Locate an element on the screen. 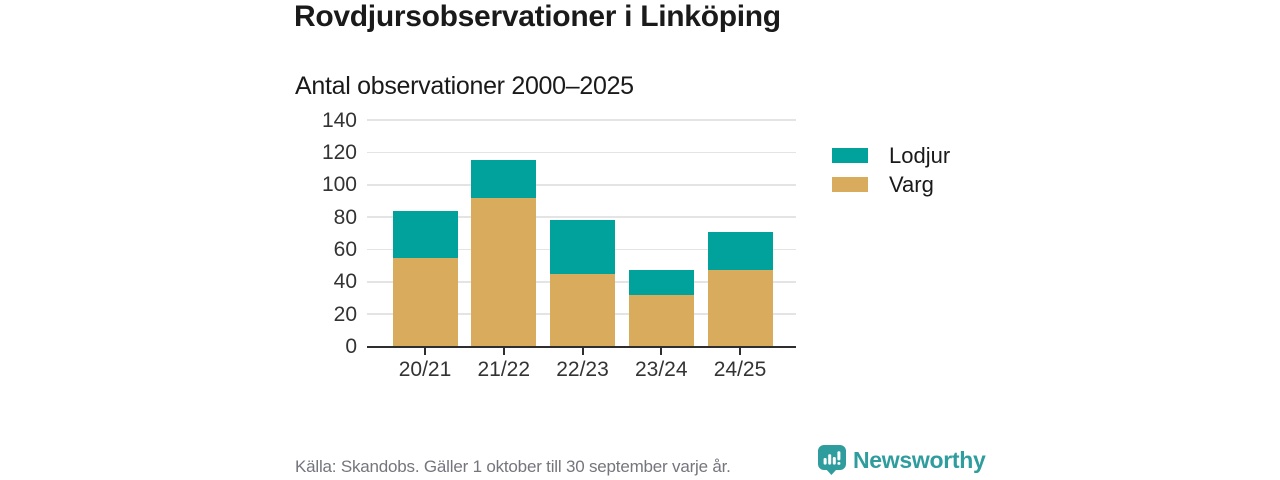 Image resolution: width=1280 pixels, height=480 pixels. x-axis-tick-label: 24/25 is located at coordinates (740, 369).